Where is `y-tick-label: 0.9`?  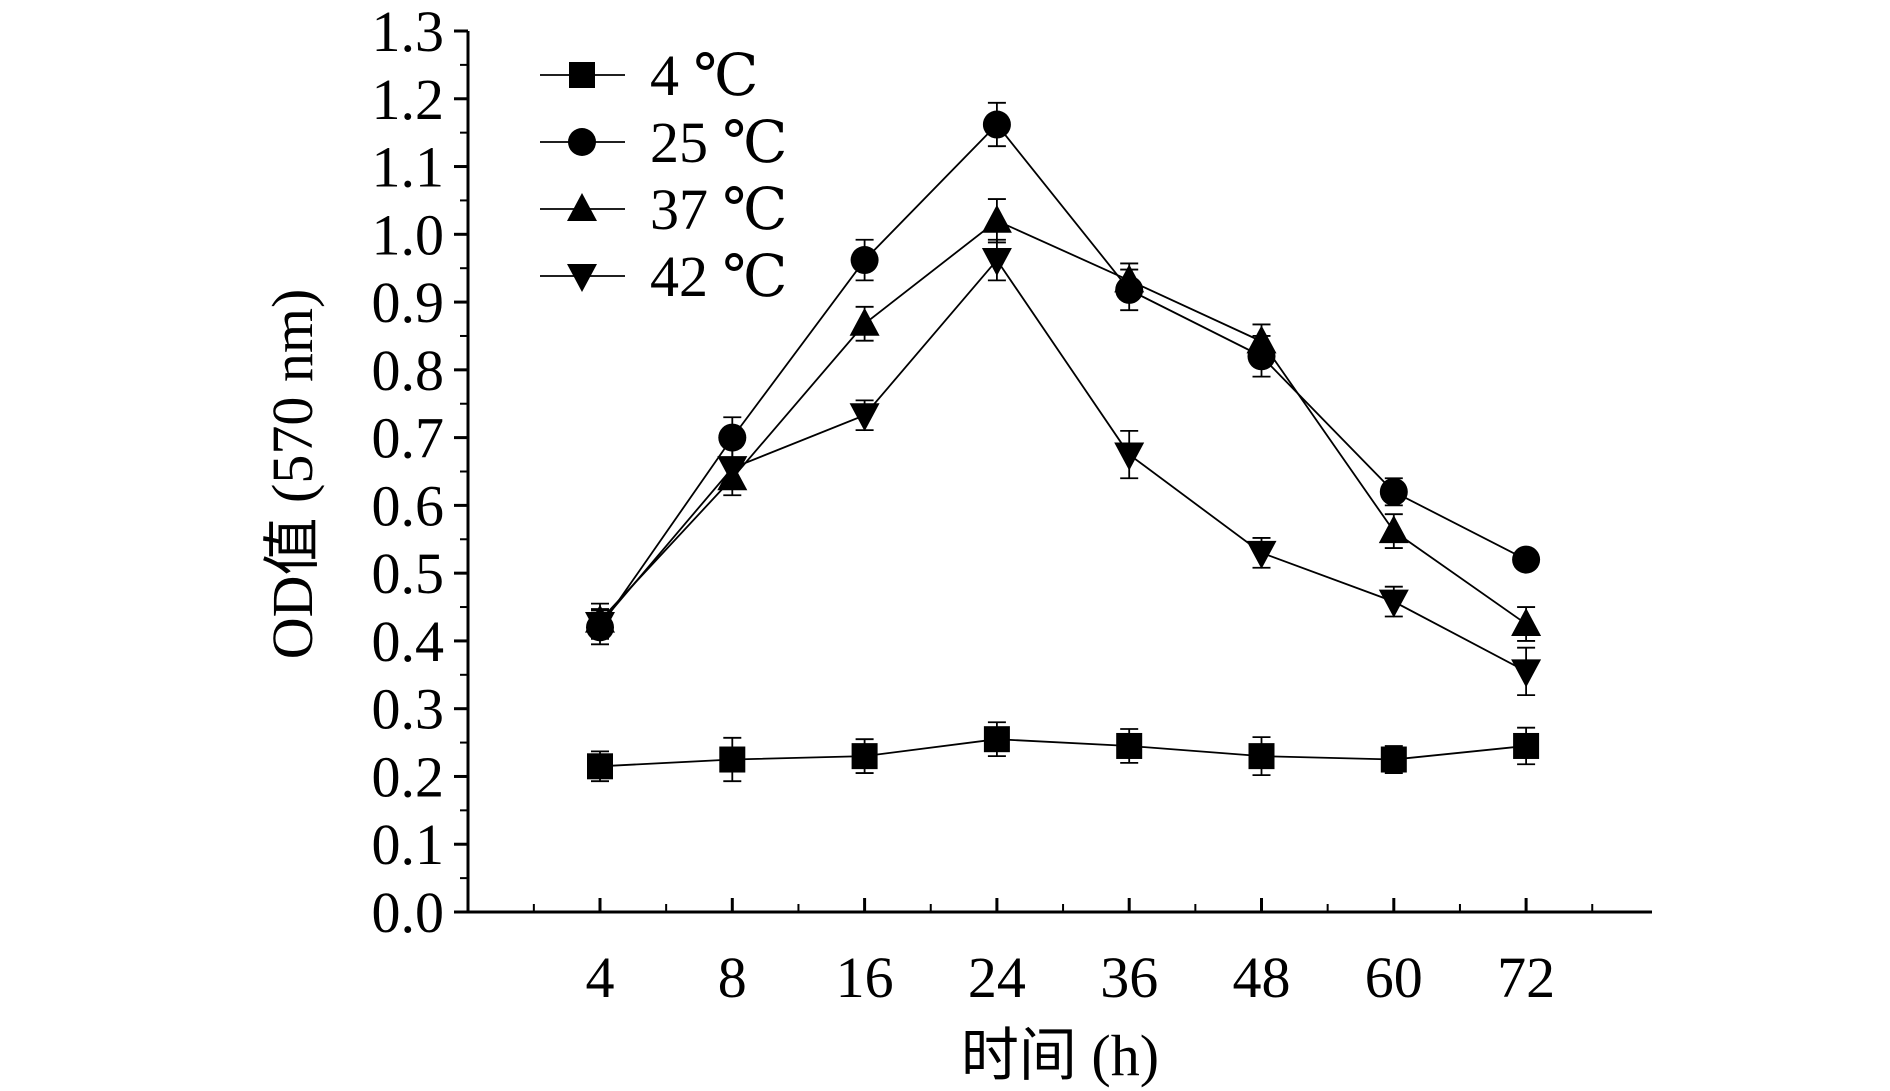 y-tick-label: 0.9 is located at coordinates (408, 302).